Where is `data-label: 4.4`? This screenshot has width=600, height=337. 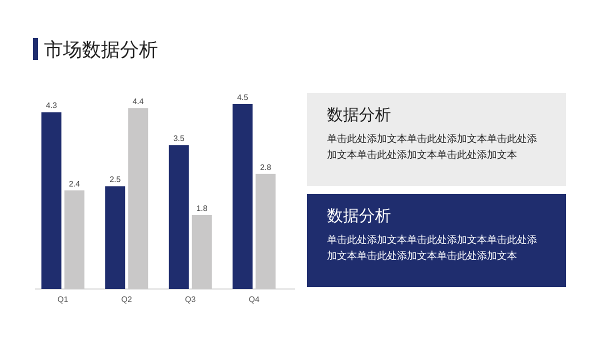 data-label: 4.4 is located at coordinates (138, 101).